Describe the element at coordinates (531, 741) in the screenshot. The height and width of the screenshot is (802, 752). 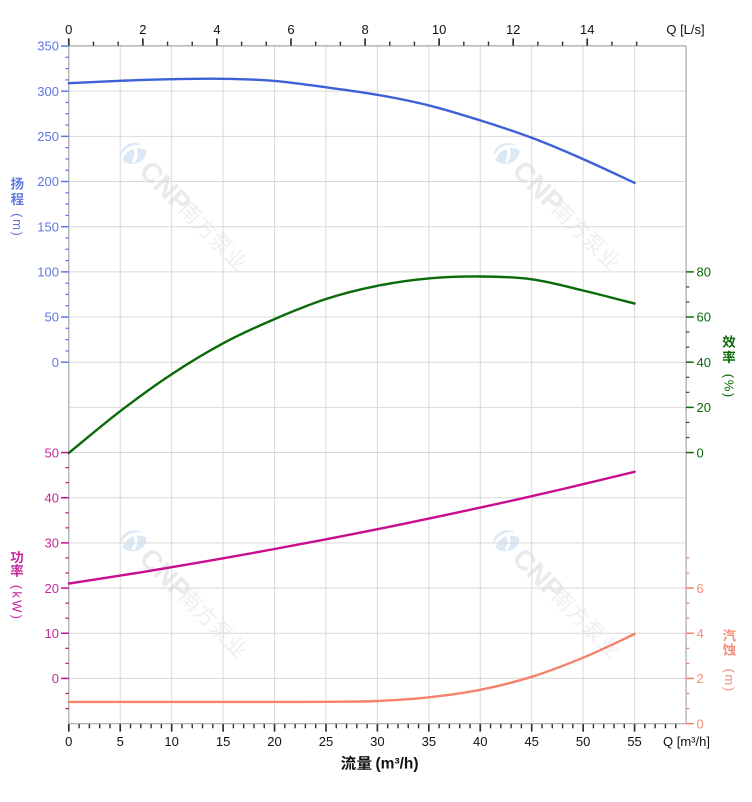
I see `svg-text: 45` at that location.